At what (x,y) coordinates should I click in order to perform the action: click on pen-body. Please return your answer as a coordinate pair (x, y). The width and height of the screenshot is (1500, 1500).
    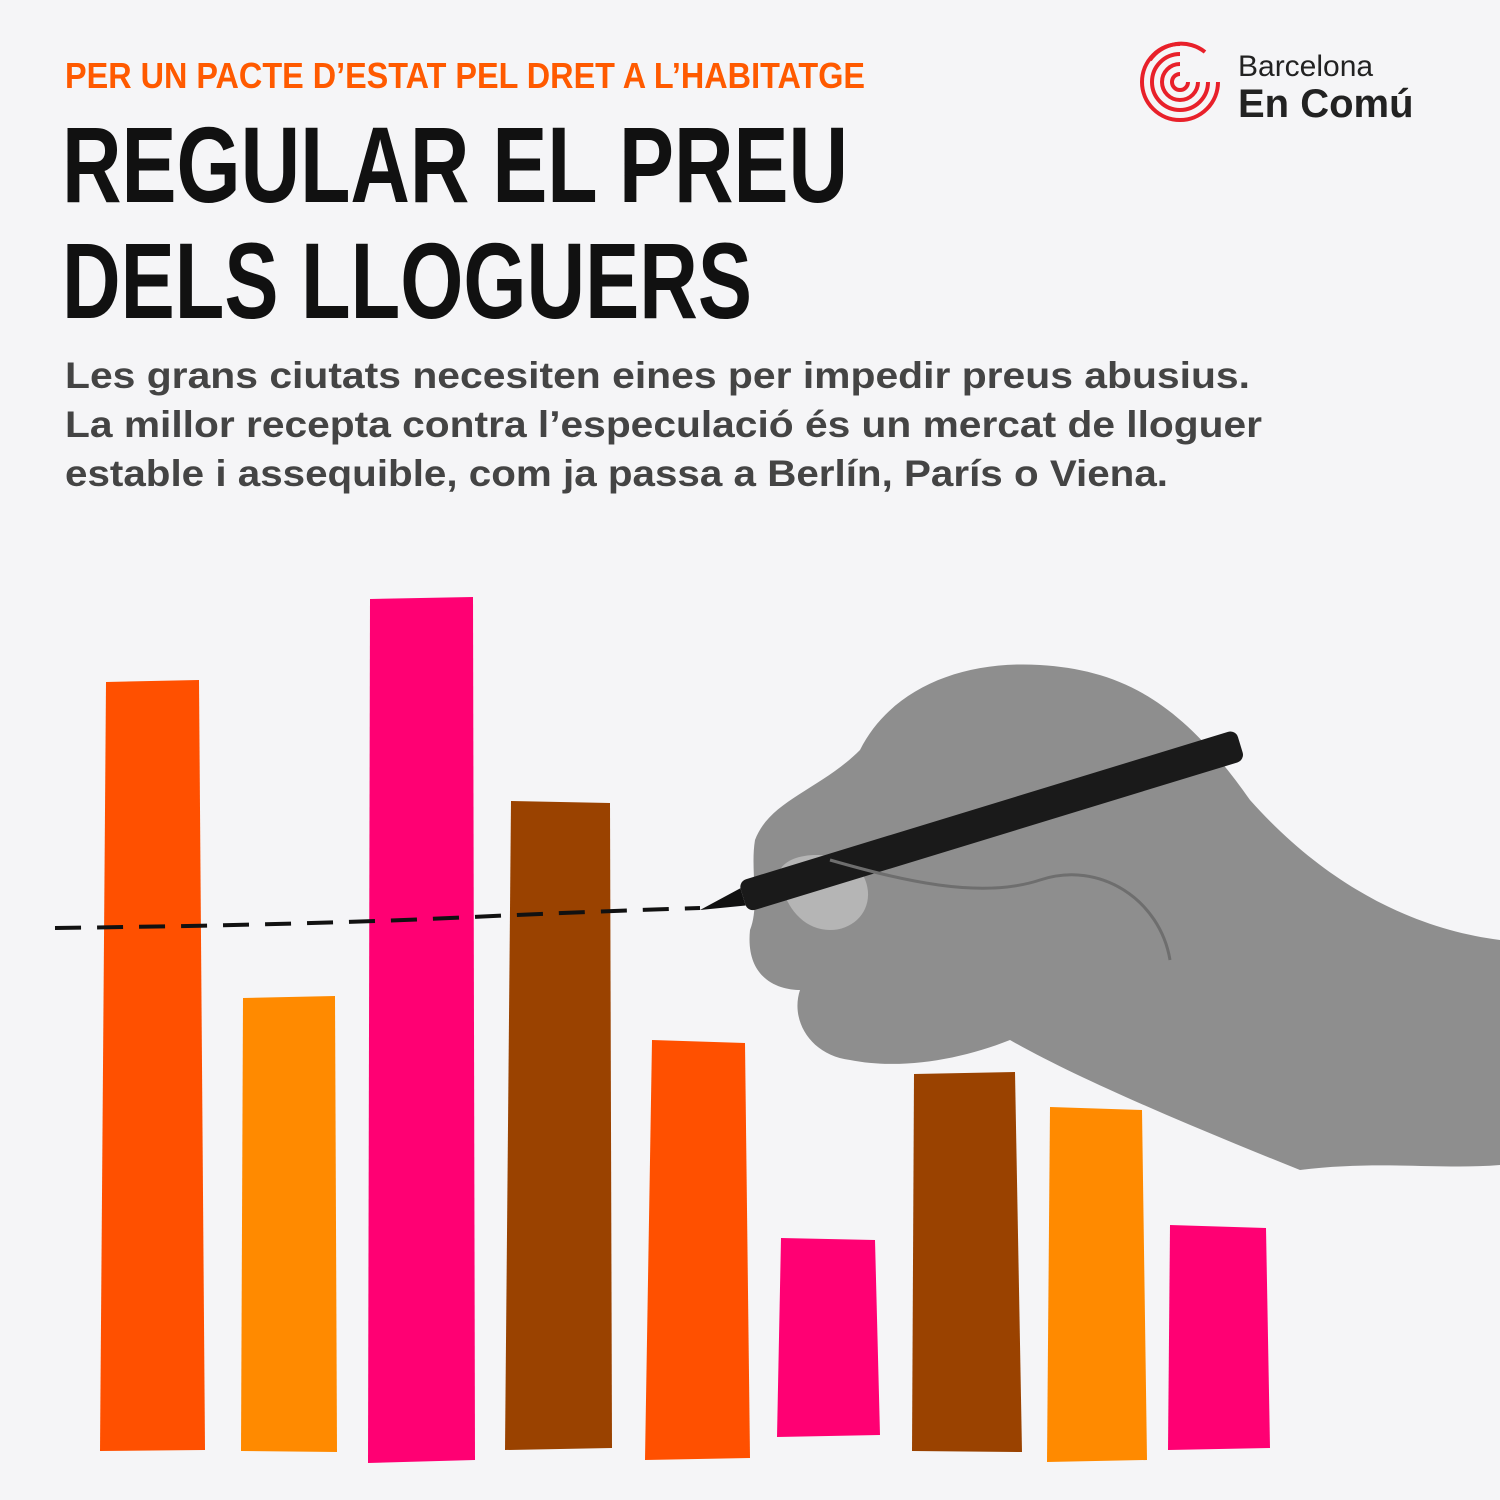
    Looking at the image, I should click on (992, 821).